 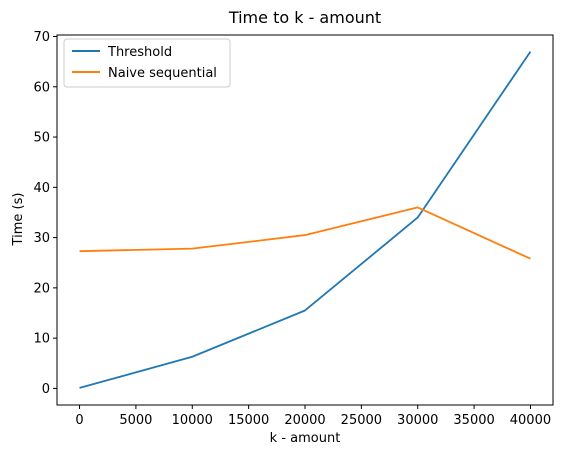 What do you see at coordinates (46, 389) in the screenshot?
I see `y-tick-label: 0` at bounding box center [46, 389].